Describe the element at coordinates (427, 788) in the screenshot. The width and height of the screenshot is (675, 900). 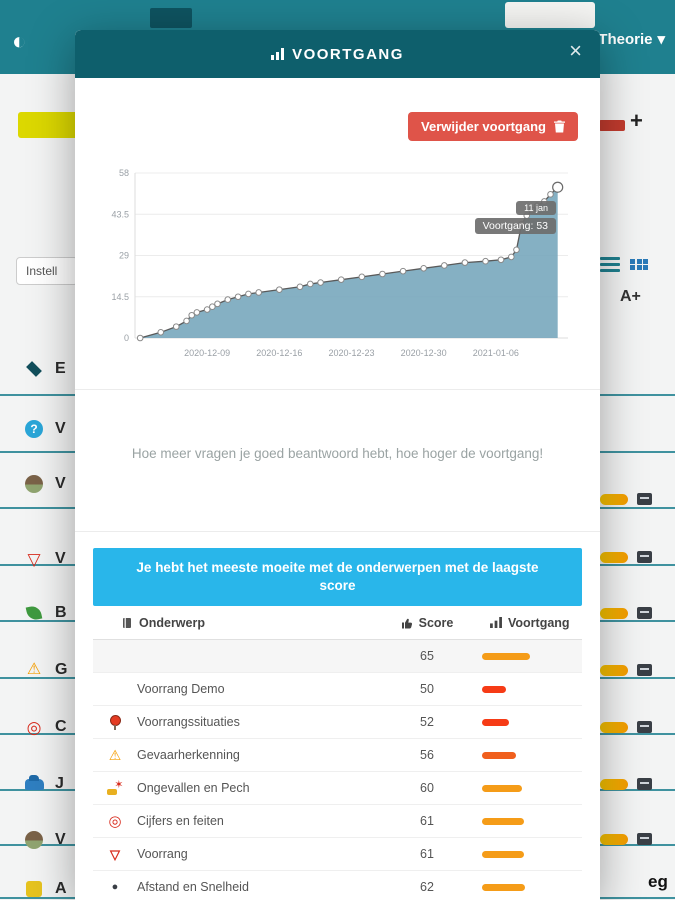
I see `score-value: 60` at that location.